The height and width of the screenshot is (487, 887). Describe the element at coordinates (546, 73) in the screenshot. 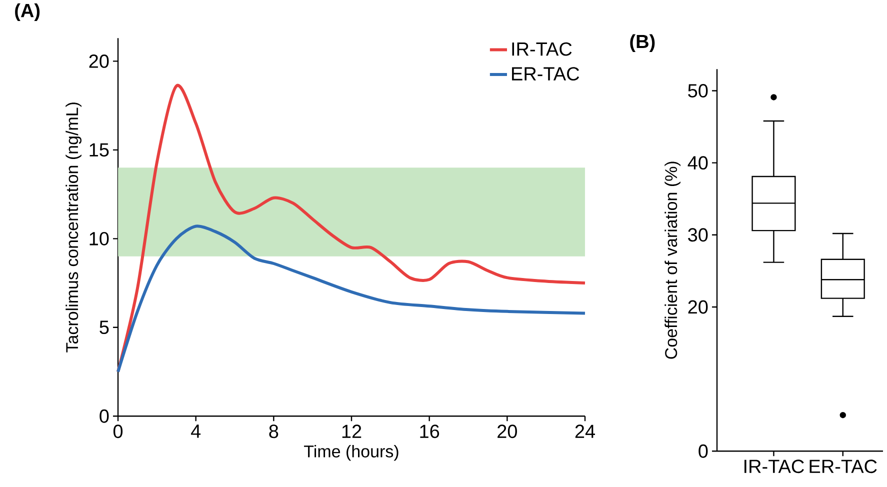

I see `legend-label: ER-TAC` at that location.